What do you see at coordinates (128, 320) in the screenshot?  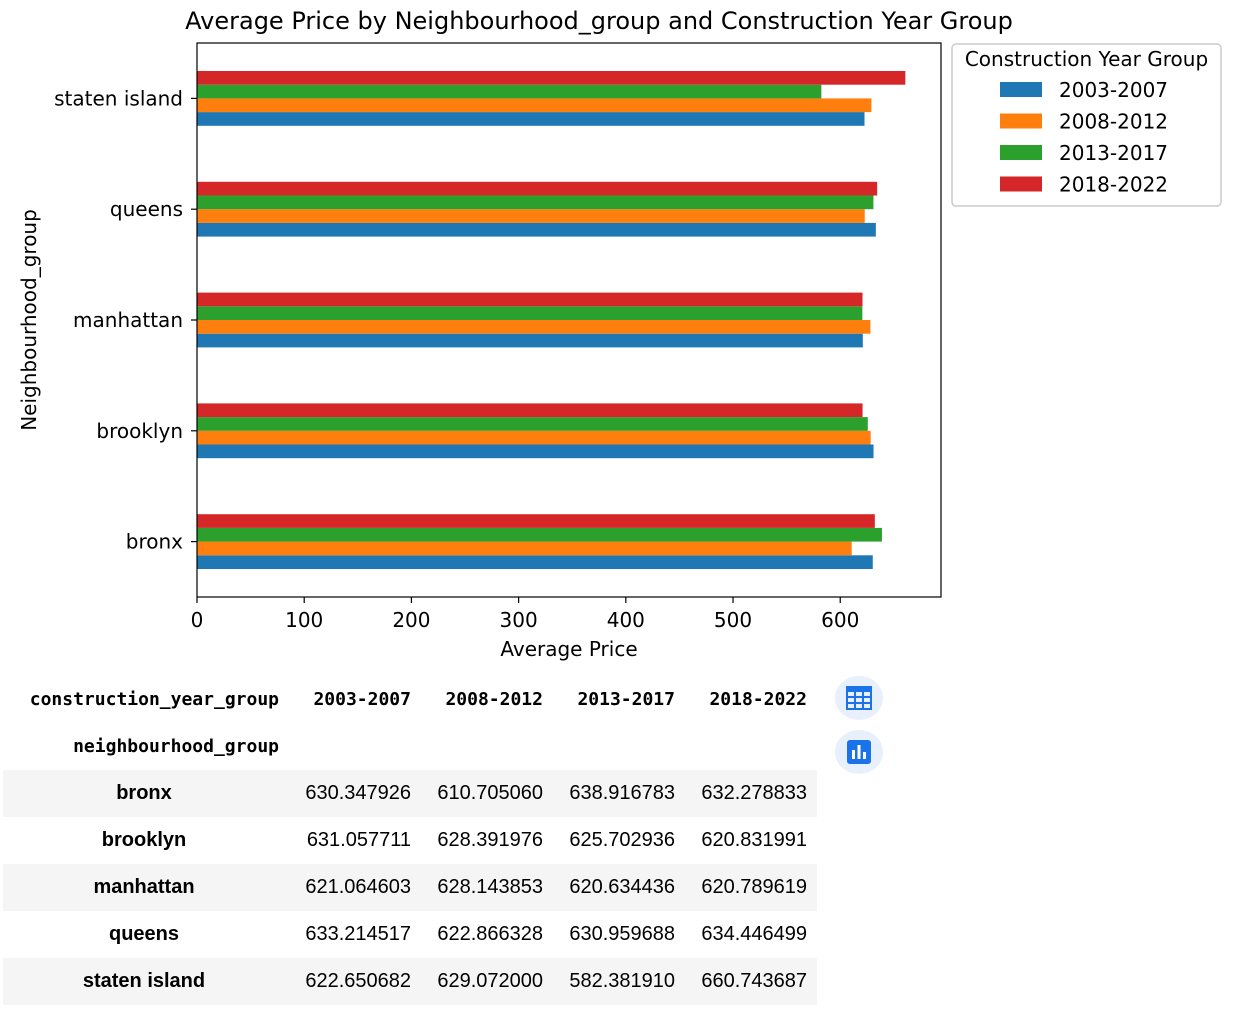 I see `y-tick-label: manhattan` at bounding box center [128, 320].